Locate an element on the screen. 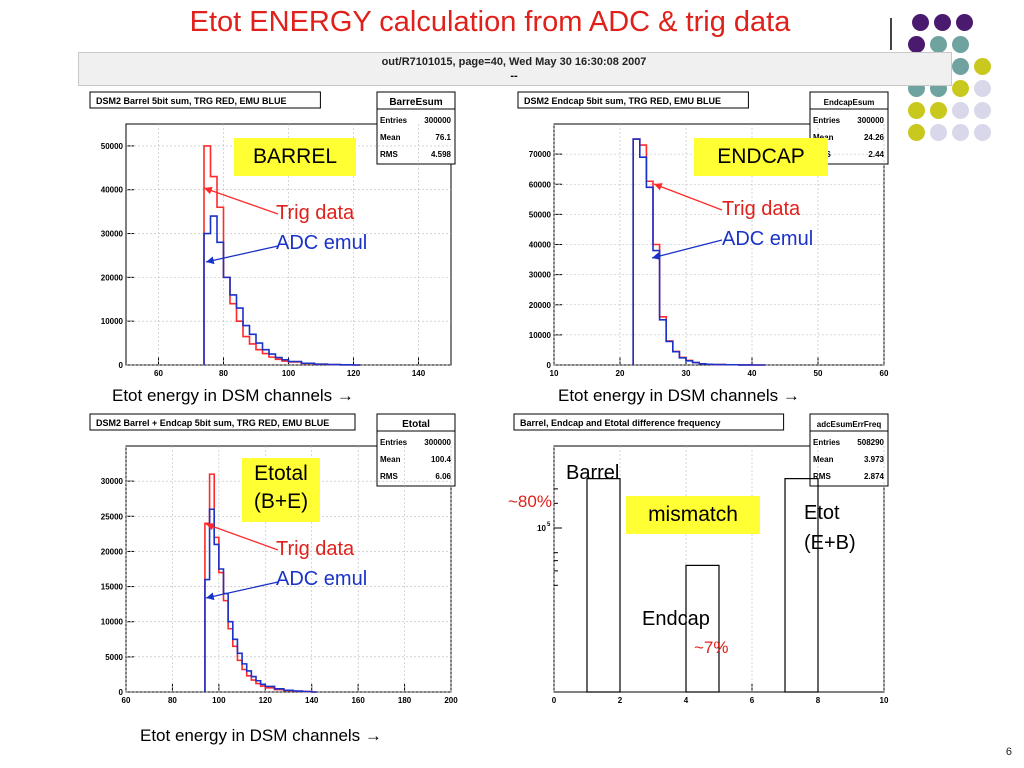 The width and height of the screenshot is (1024, 768). stats-value: 76.1 is located at coordinates (443, 137).